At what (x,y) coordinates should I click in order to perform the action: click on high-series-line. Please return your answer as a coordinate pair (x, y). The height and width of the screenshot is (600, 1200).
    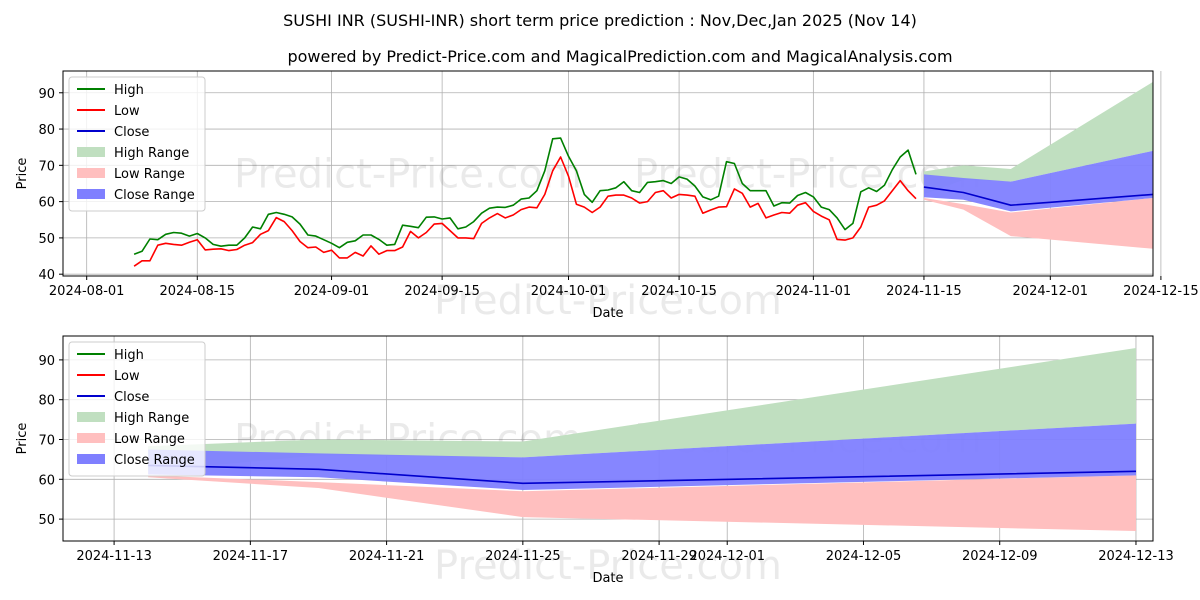
    Looking at the image, I should click on (525, 196).